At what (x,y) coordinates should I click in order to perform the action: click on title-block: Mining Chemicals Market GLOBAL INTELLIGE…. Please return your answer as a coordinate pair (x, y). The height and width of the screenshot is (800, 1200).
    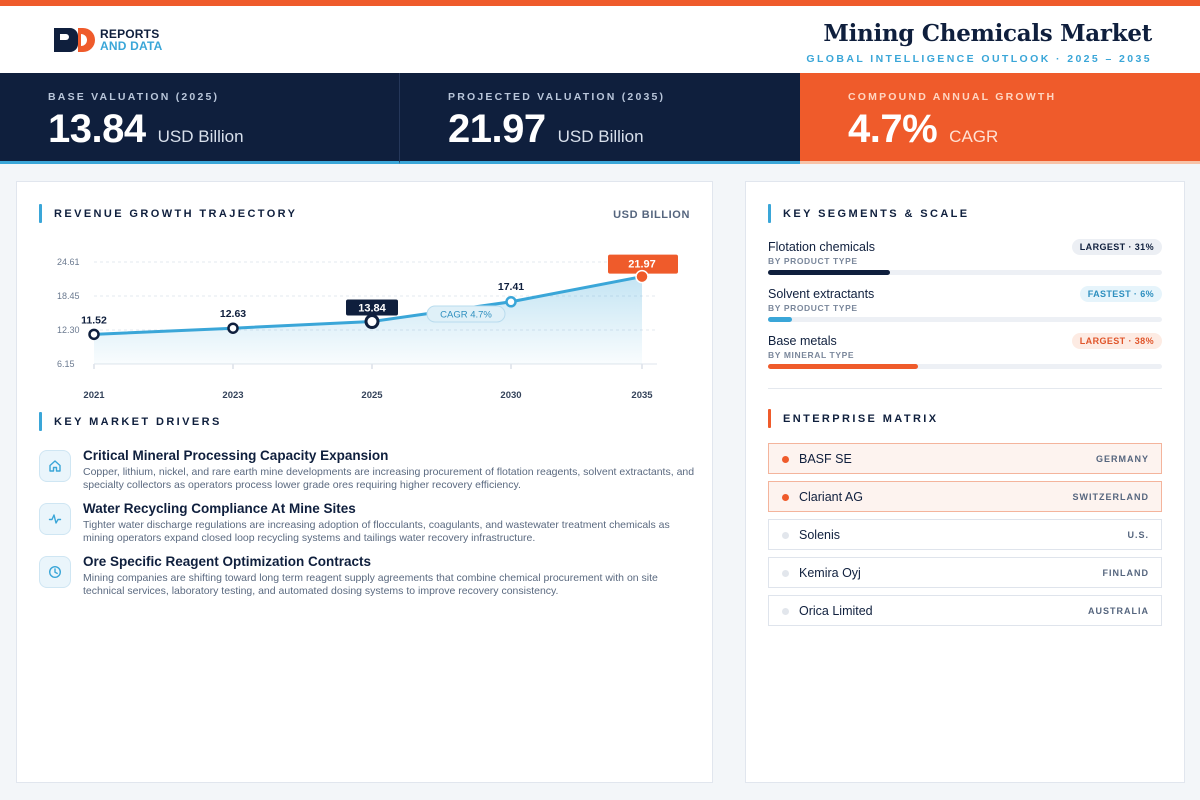
    Looking at the image, I should click on (979, 42).